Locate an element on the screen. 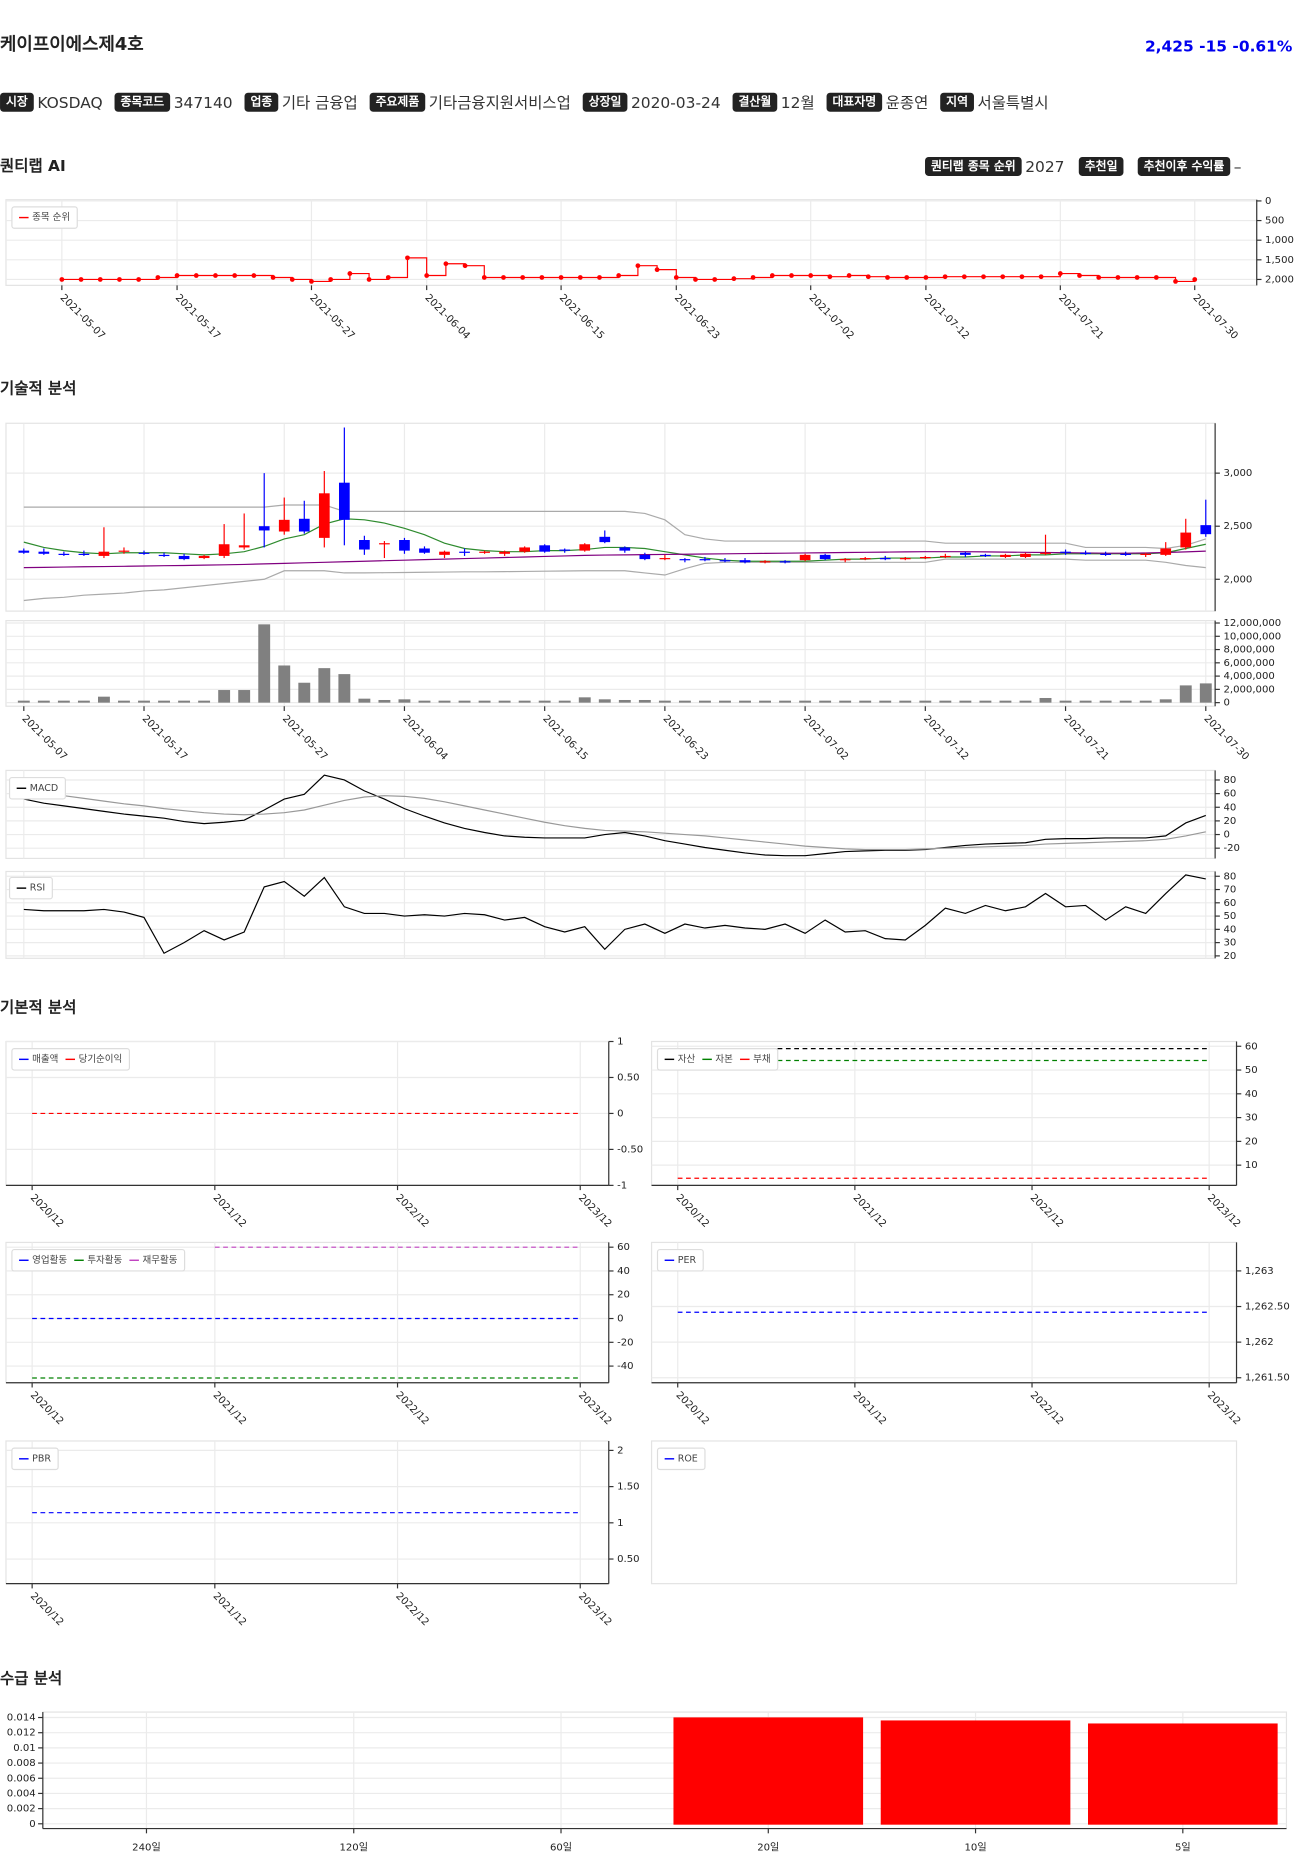  ai-label-bg is located at coordinates (973, 166).